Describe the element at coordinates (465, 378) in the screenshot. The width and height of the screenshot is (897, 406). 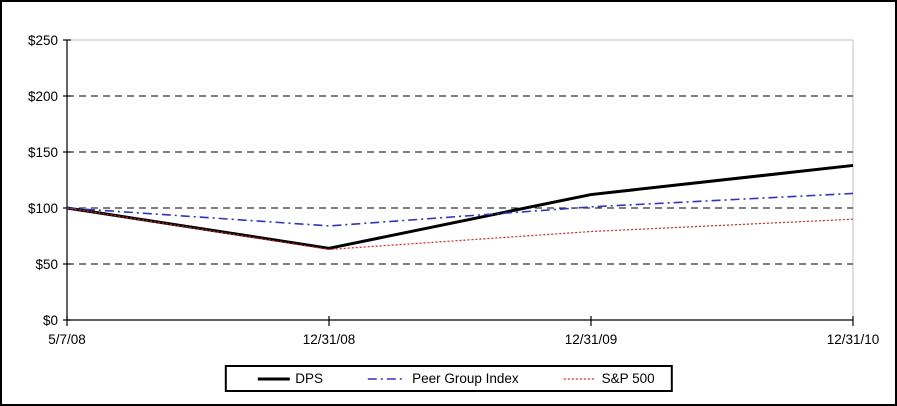
I see `legend-label-peer-group: Peer Group Index` at that location.